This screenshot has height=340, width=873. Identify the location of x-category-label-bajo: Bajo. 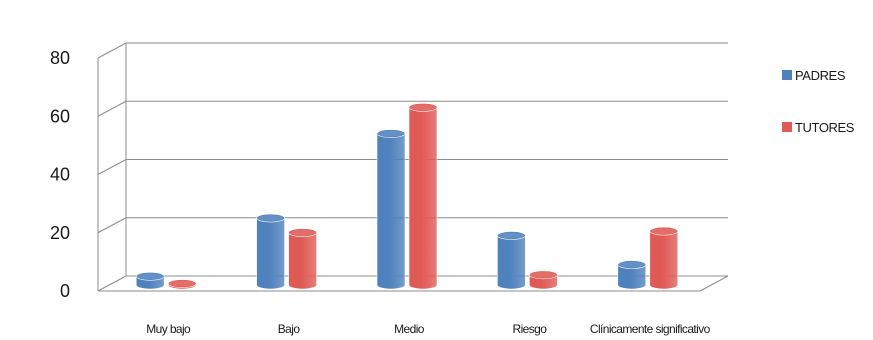
(289, 329).